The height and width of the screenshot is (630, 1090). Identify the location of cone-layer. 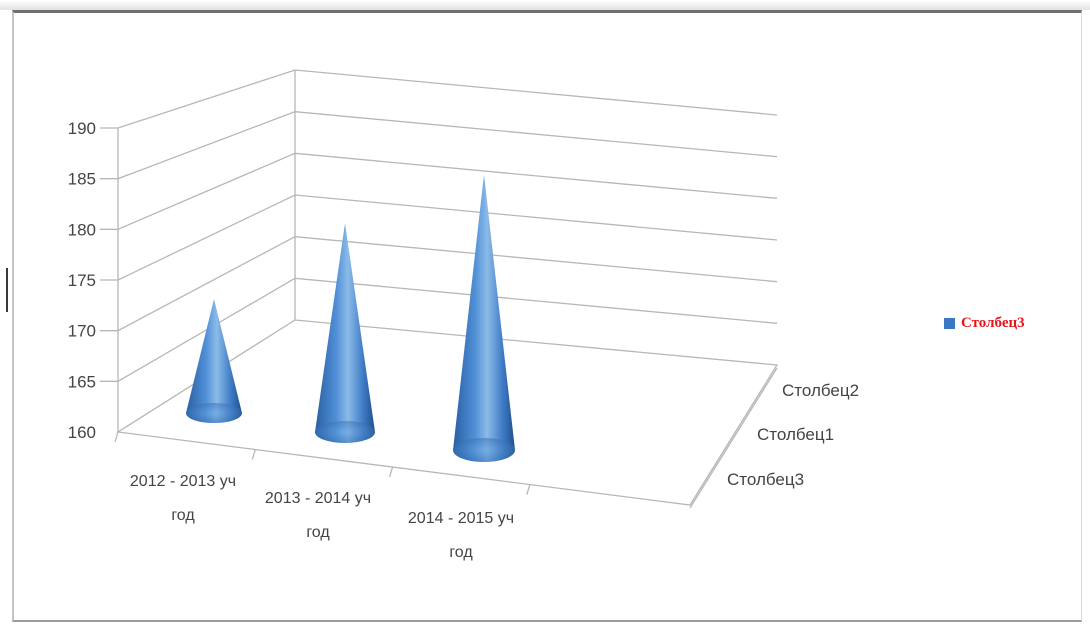
(350, 318).